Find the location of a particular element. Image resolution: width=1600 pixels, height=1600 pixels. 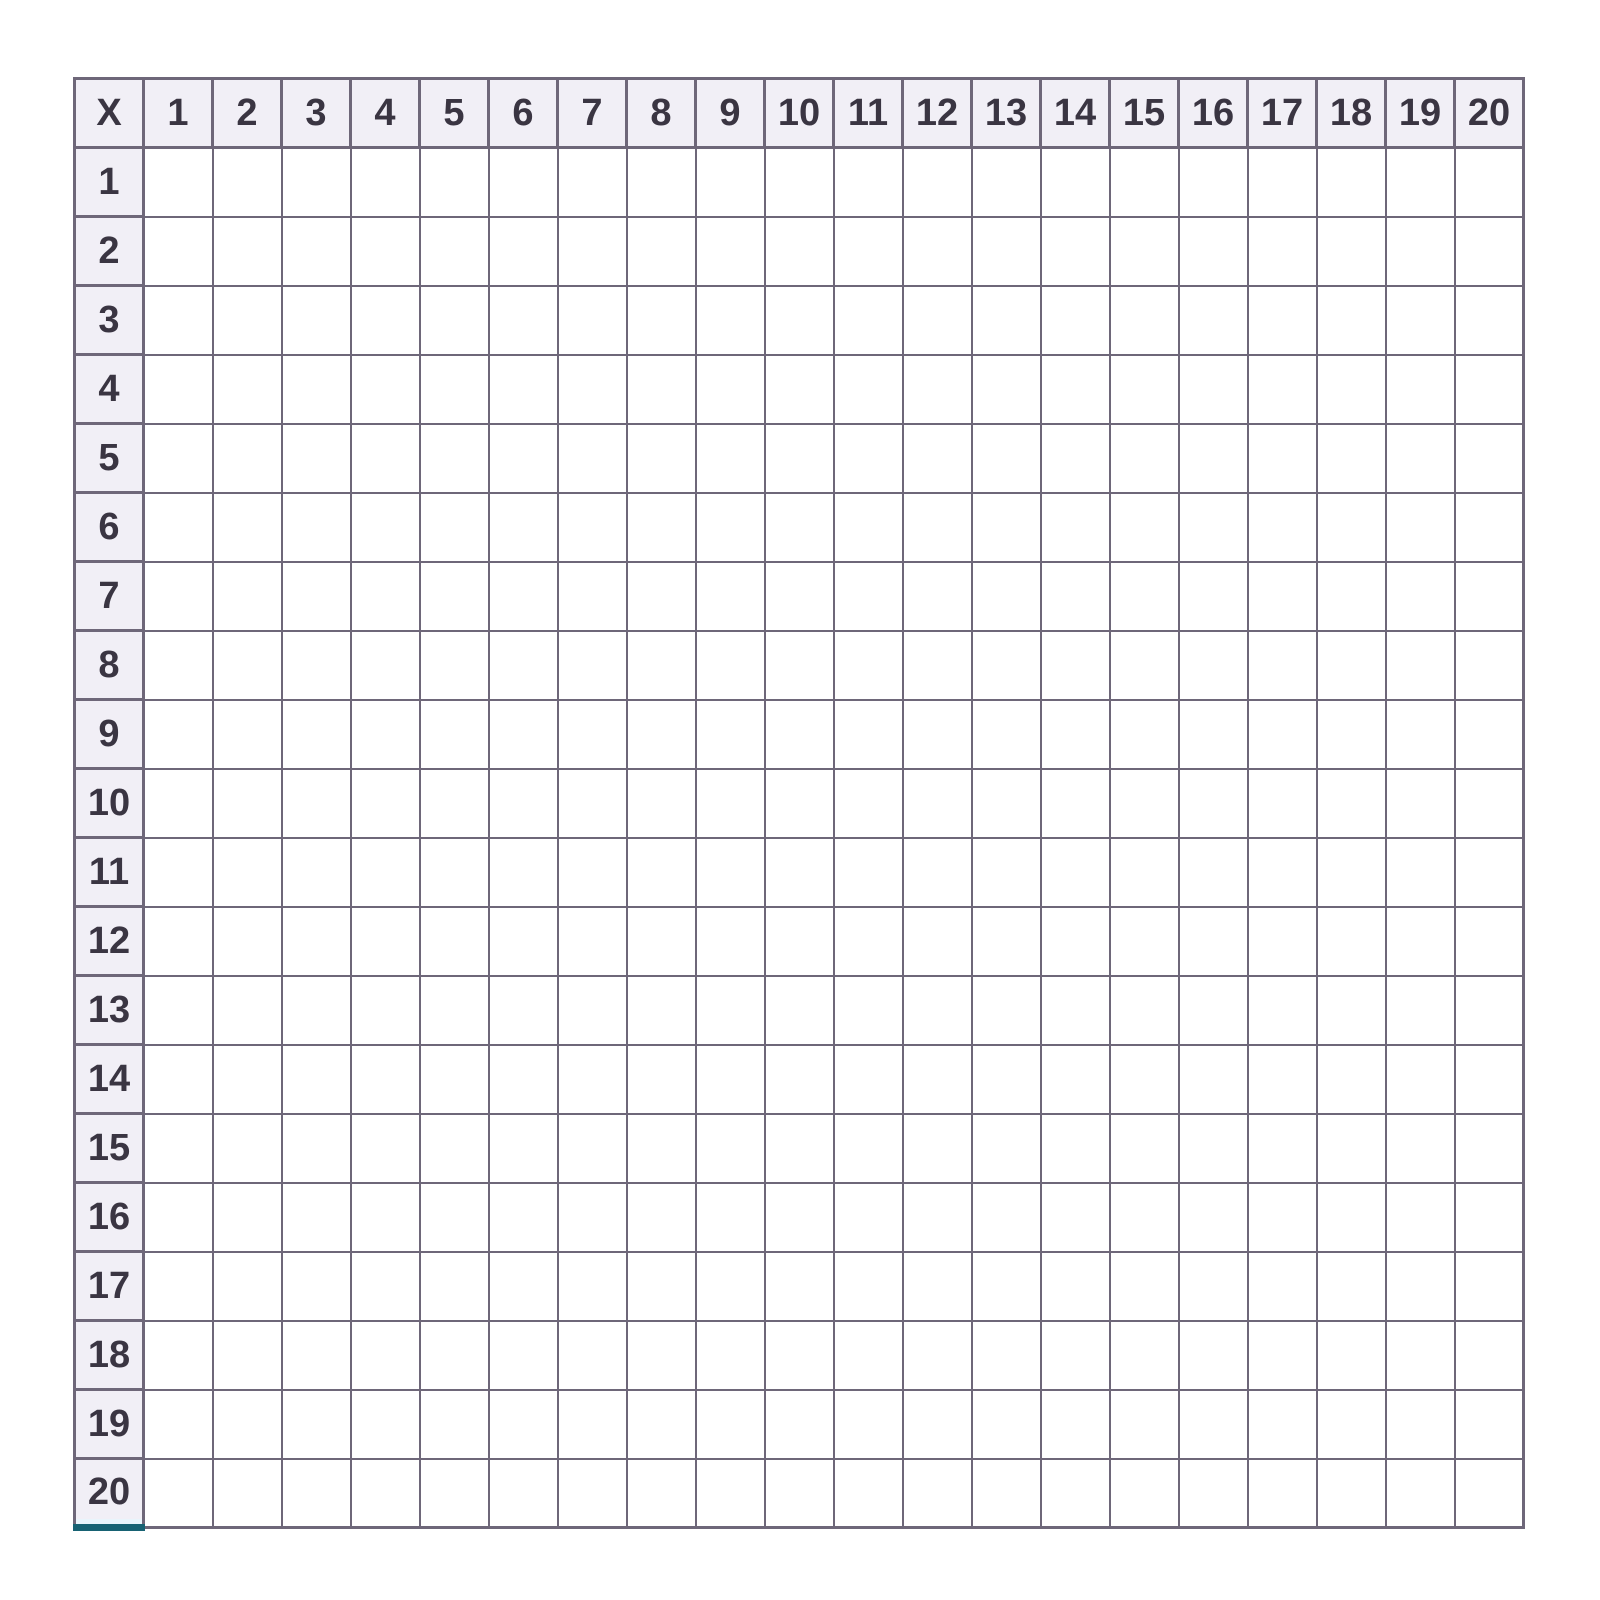

grid-cell-16x15 is located at coordinates (1144, 1217).